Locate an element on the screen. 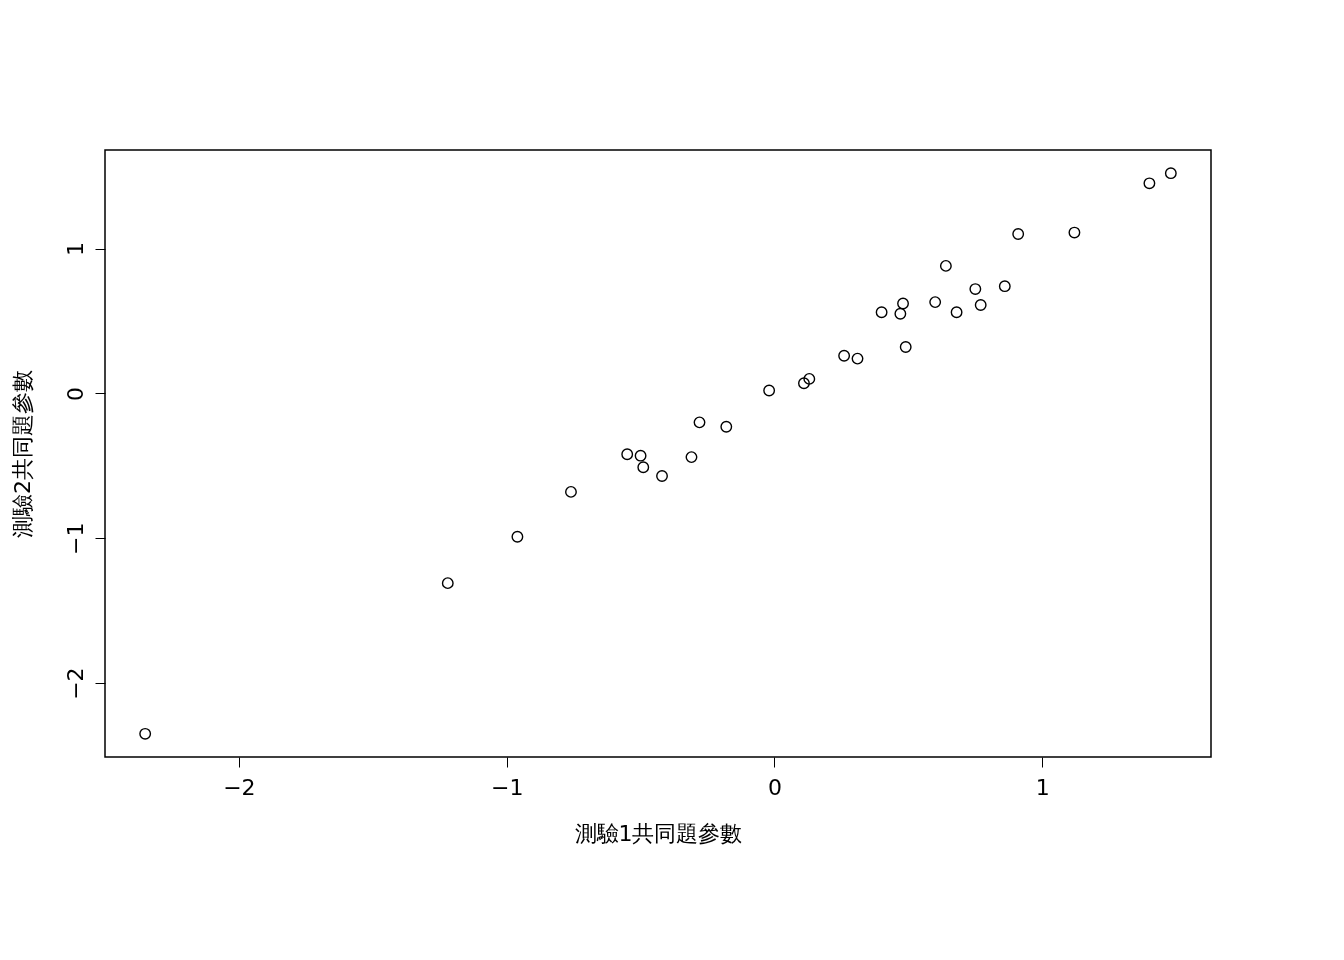 The height and width of the screenshot is (960, 1344). y-tick-label: 0 is located at coordinates (75, 393).